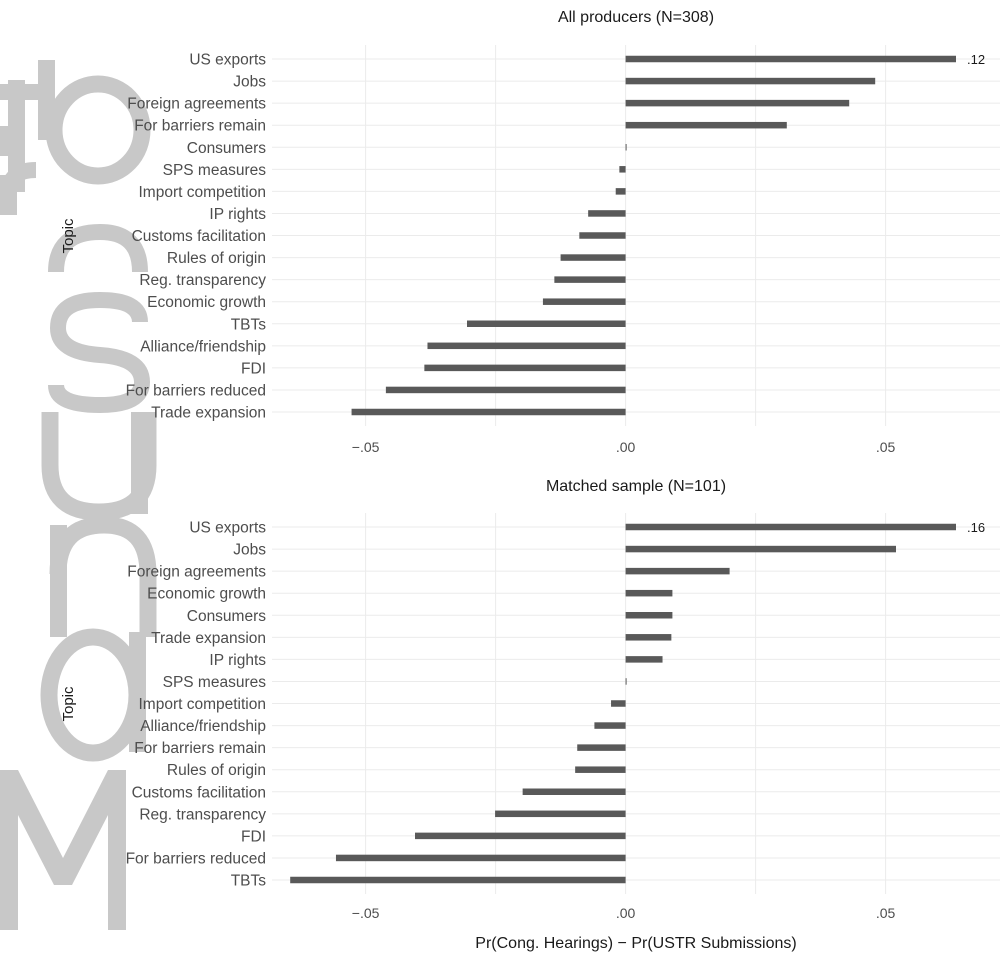 The height and width of the screenshot is (956, 1000). I want to click on value-annotation: .12, so click(976, 59).